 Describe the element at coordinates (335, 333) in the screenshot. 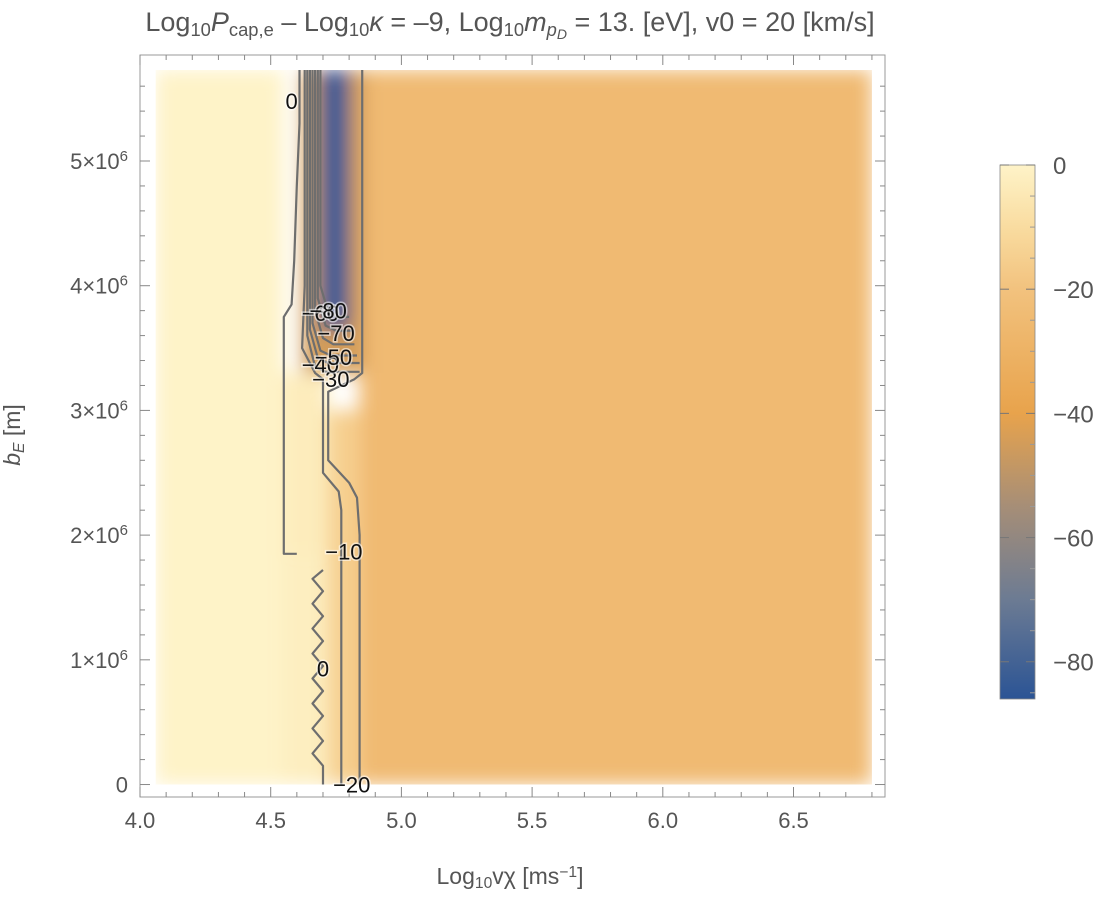

I see `contour-label-8: −70` at that location.